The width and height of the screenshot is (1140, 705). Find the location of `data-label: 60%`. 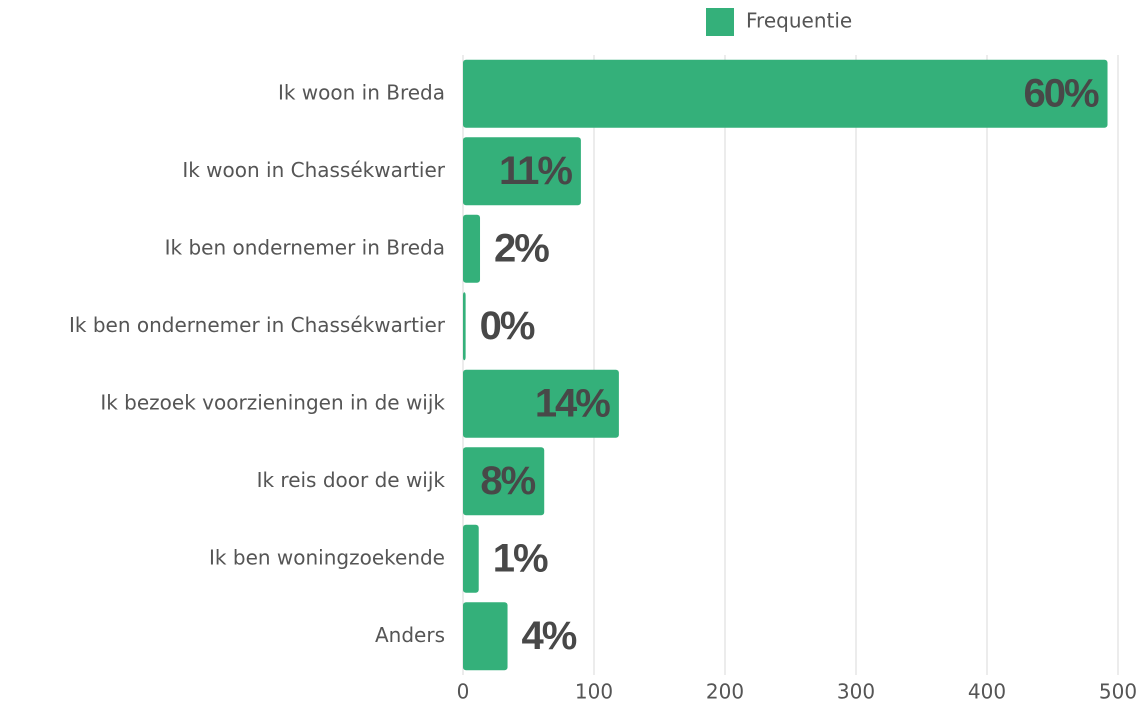

data-label: 60% is located at coordinates (1060, 93).